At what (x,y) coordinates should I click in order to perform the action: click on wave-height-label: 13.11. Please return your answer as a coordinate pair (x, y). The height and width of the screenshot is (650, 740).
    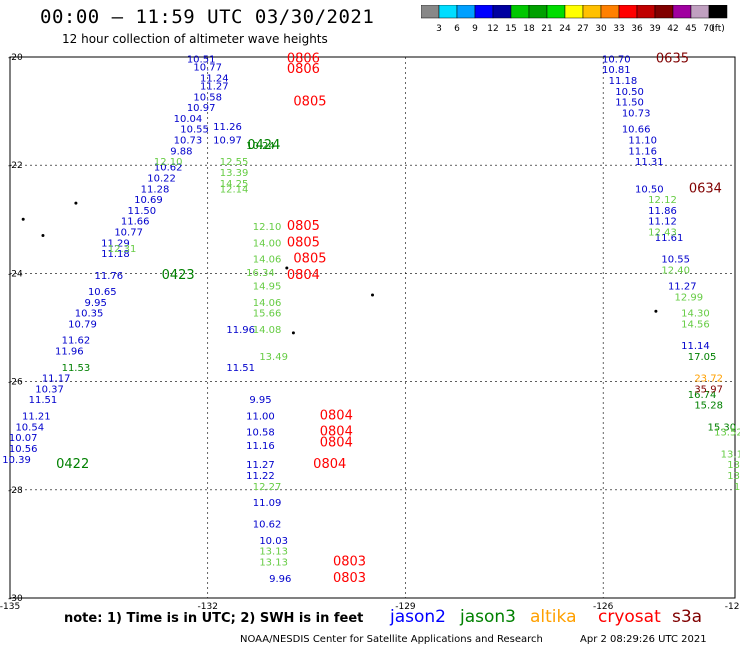
    Looking at the image, I should click on (730, 454).